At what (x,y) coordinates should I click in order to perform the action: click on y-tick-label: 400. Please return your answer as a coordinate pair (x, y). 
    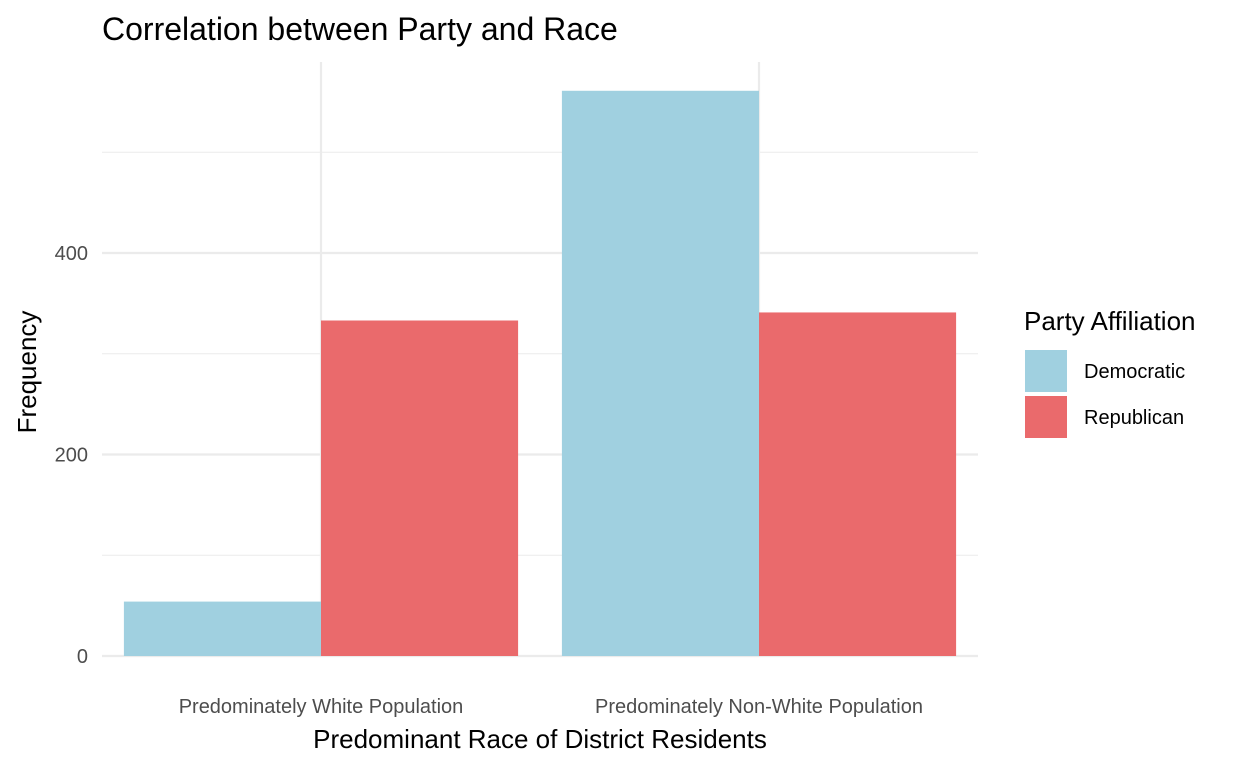
    Looking at the image, I should click on (71, 254).